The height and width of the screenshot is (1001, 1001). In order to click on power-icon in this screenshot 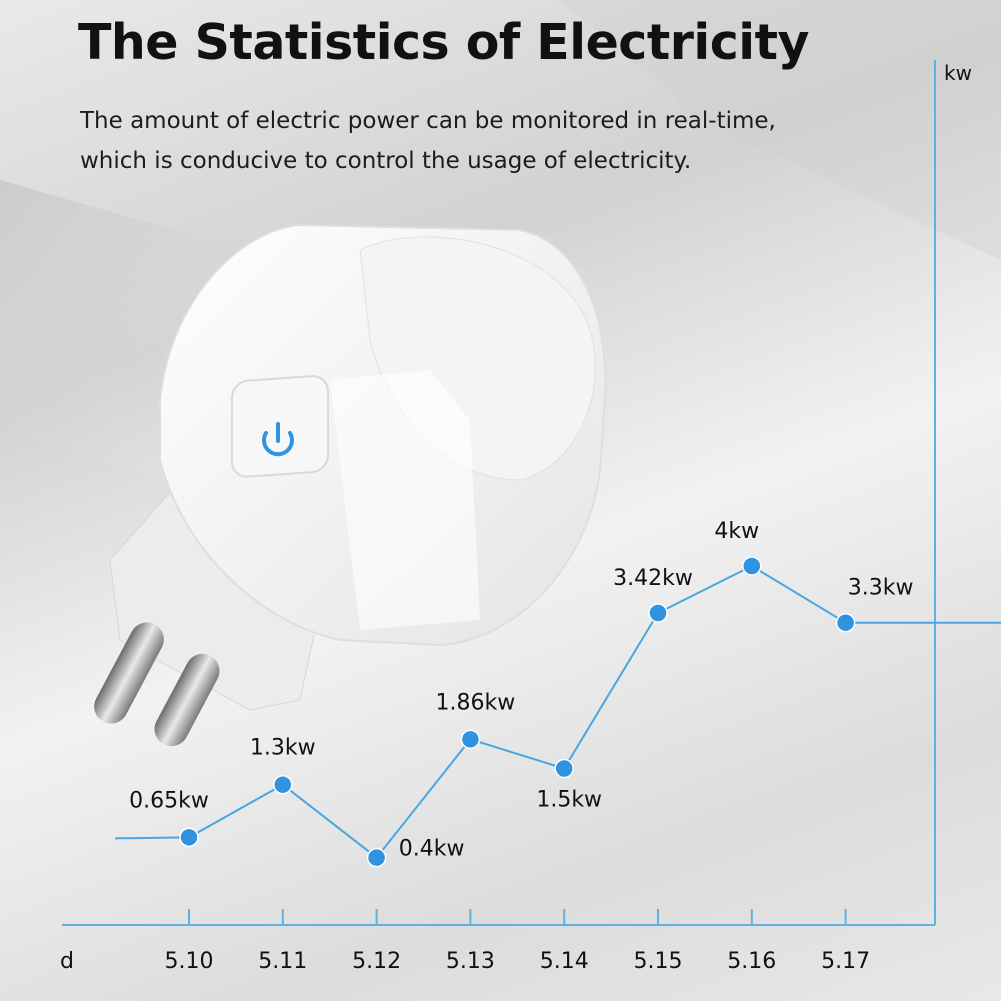, I will do `click(278, 444)`.